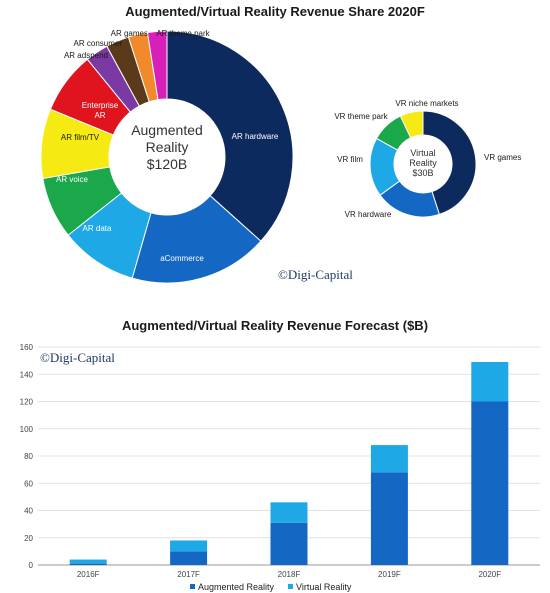 The width and height of the screenshot is (550, 593). What do you see at coordinates (368, 214) in the screenshot?
I see `slice-label-vr-hardware: VR hardware` at bounding box center [368, 214].